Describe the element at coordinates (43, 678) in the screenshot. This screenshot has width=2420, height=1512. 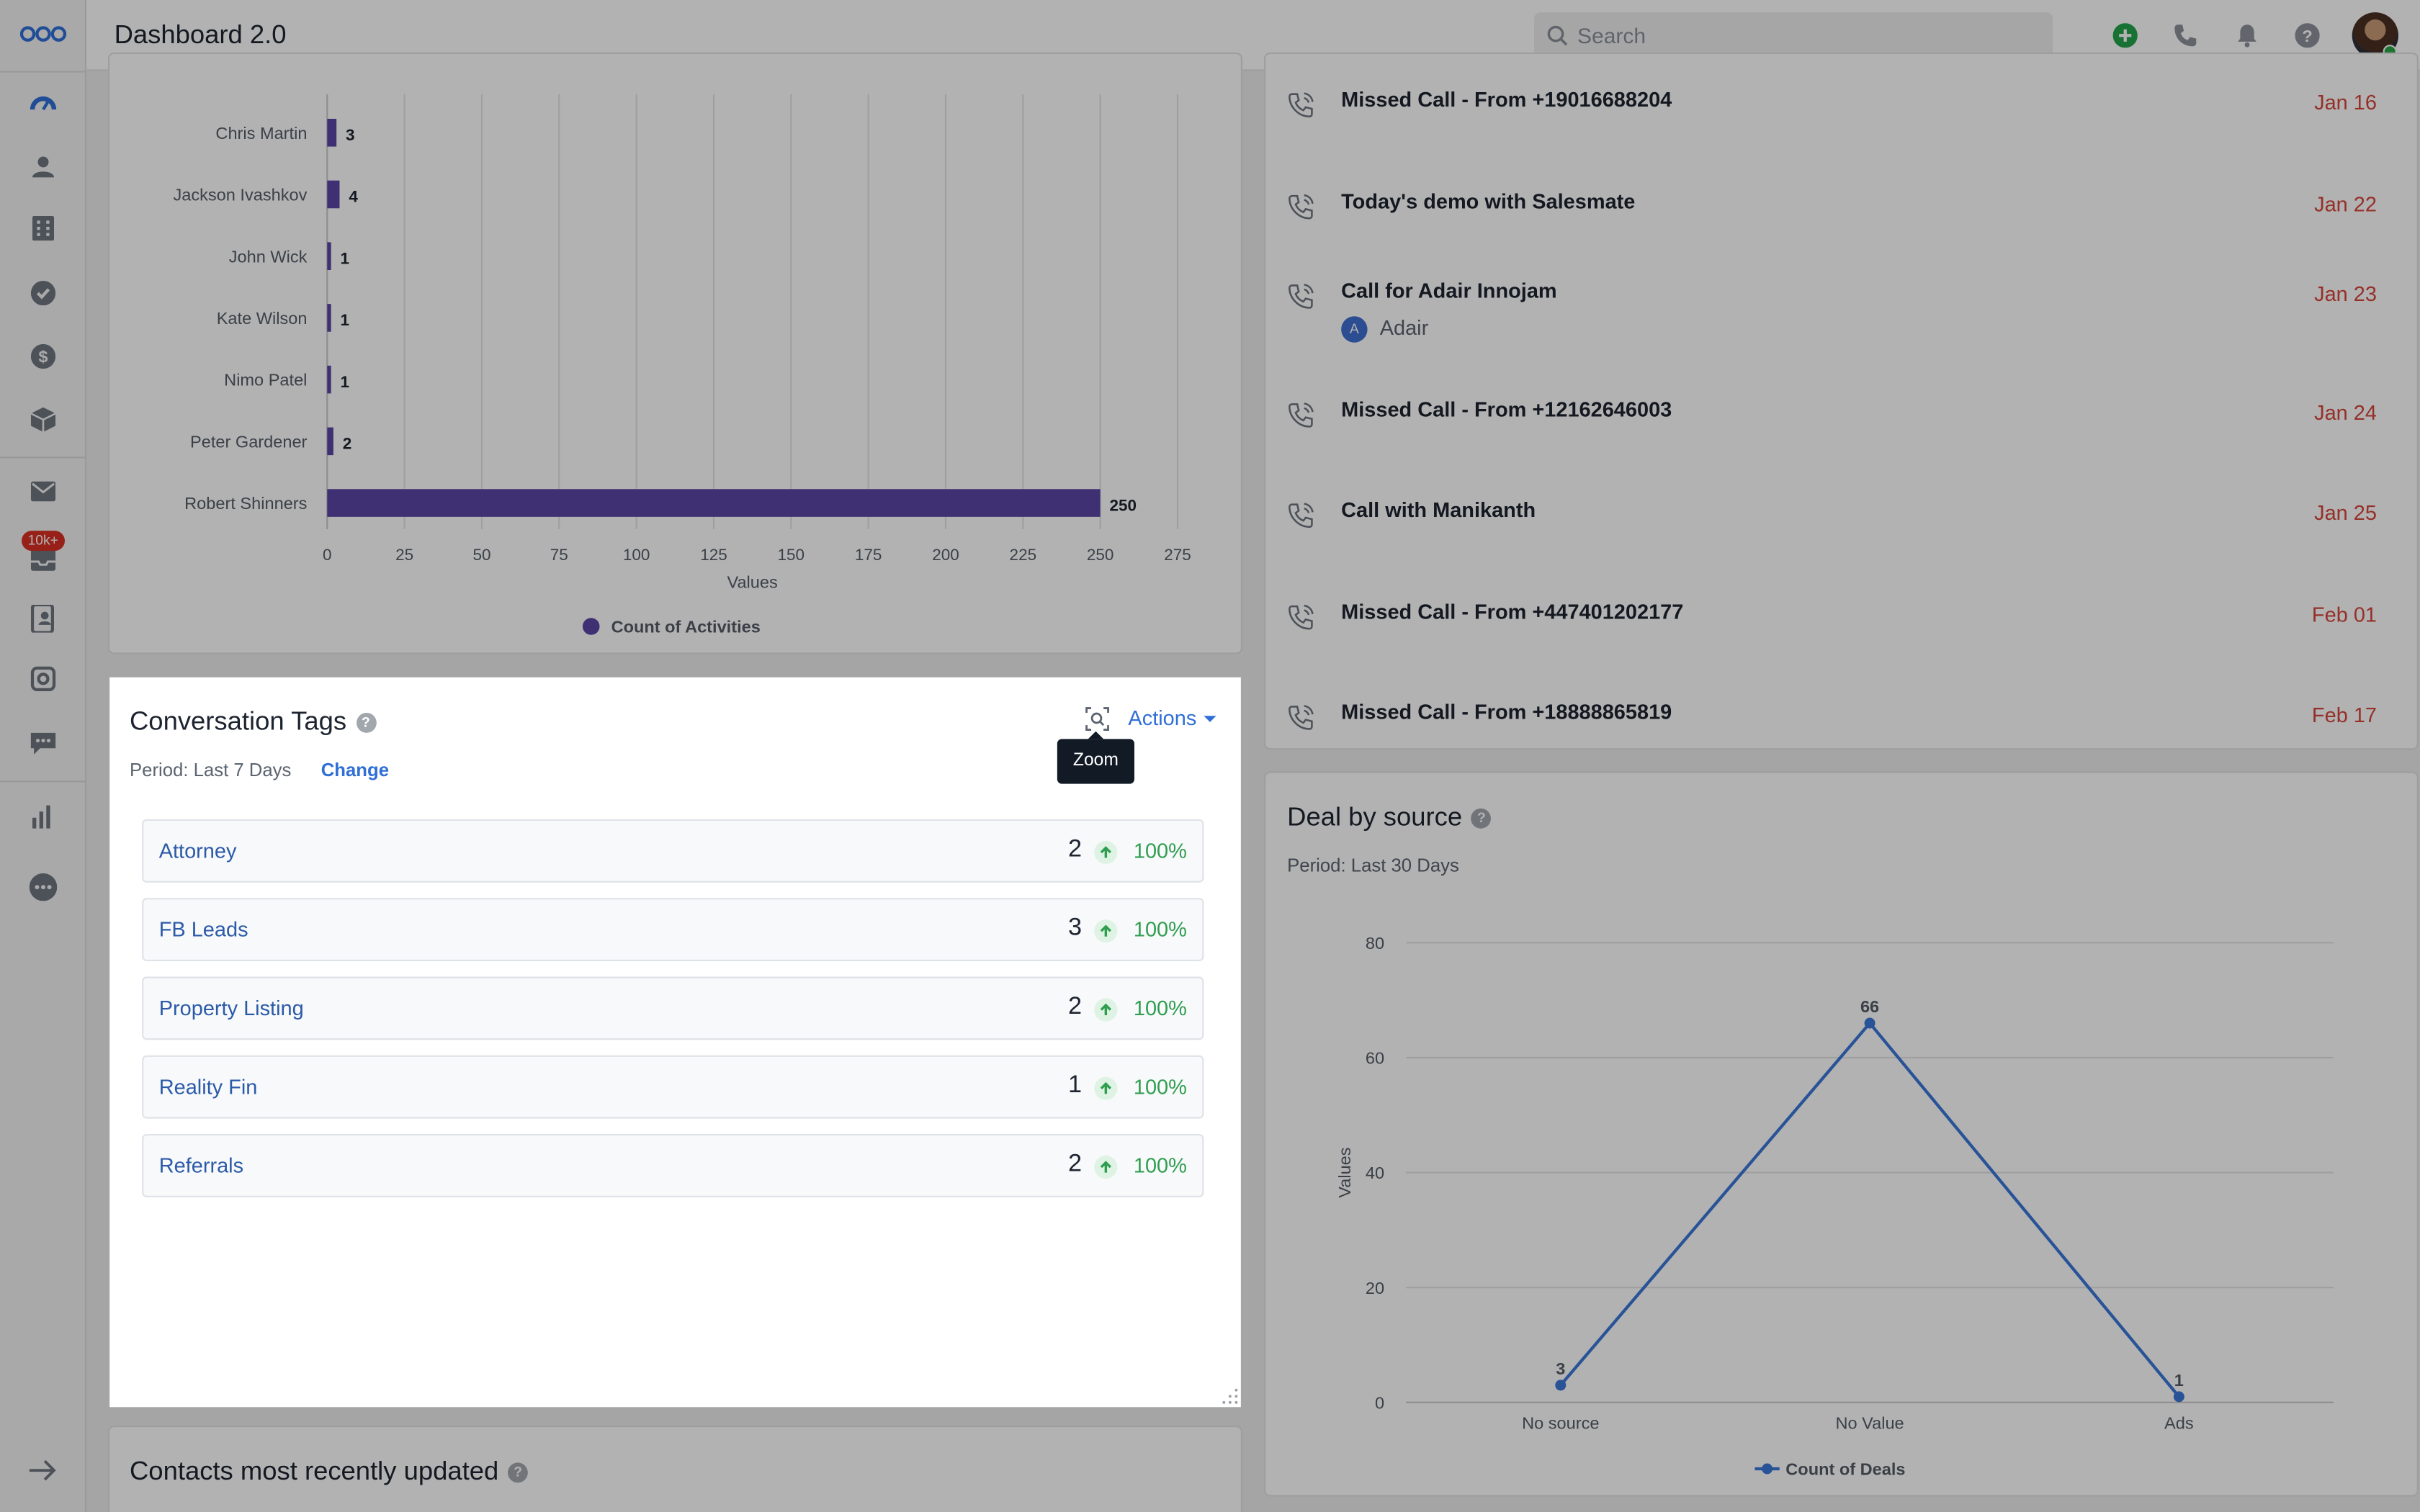
I see `automation-icon` at that location.